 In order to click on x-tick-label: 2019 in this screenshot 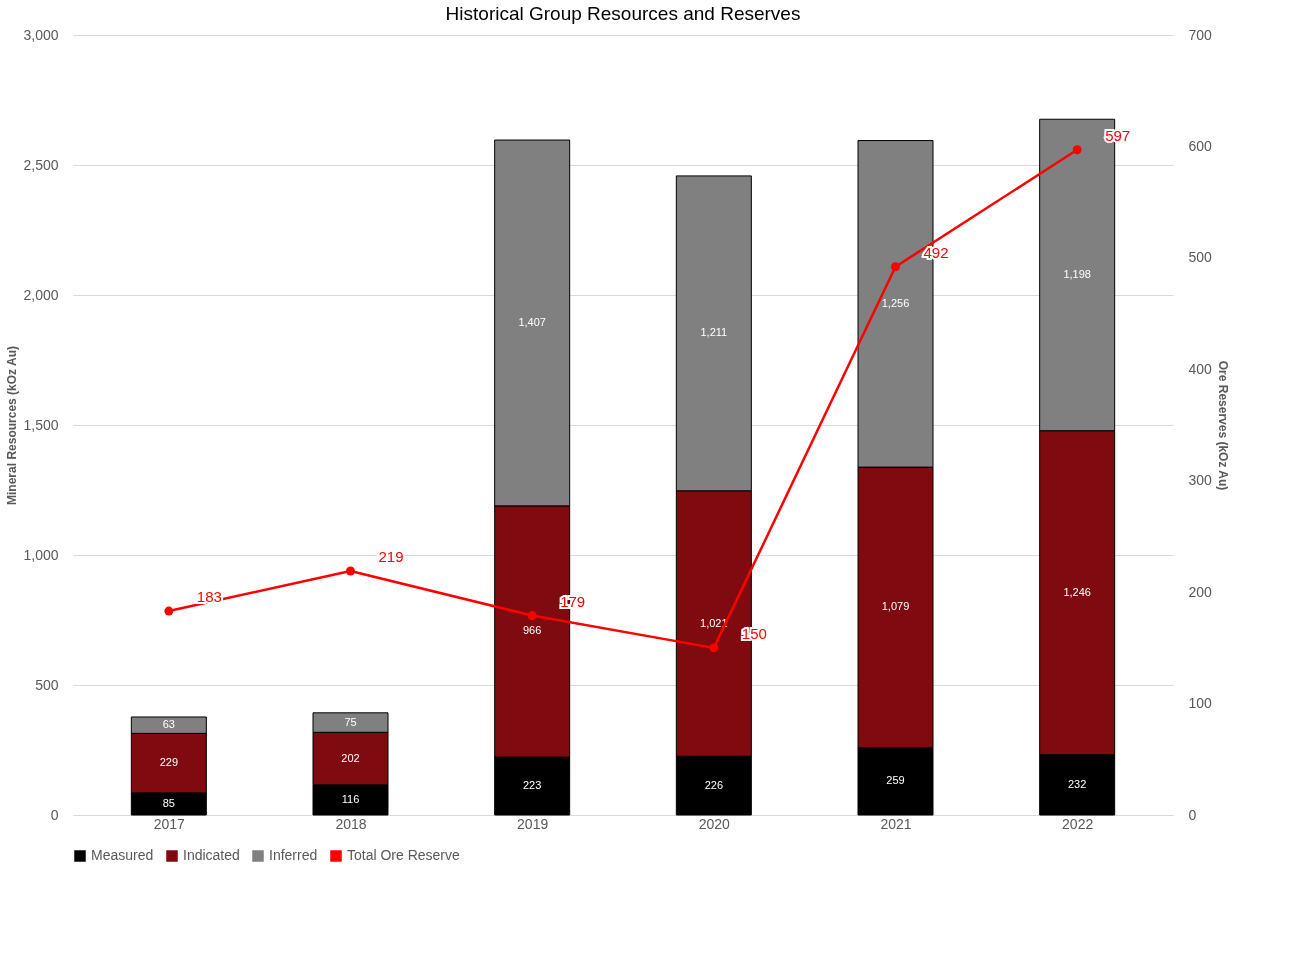, I will do `click(533, 823)`.